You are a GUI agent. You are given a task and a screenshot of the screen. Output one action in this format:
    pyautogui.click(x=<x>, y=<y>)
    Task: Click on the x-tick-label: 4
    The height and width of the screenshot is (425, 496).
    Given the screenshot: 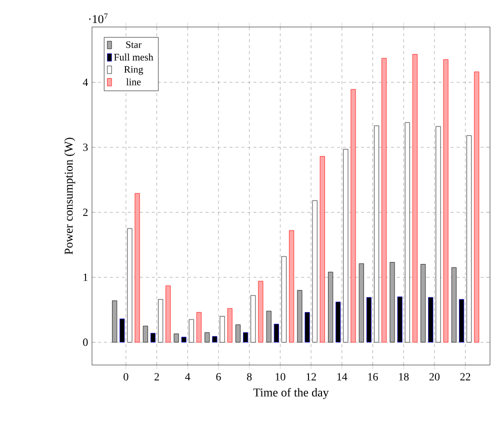 What is the action you would take?
    pyautogui.click(x=187, y=376)
    